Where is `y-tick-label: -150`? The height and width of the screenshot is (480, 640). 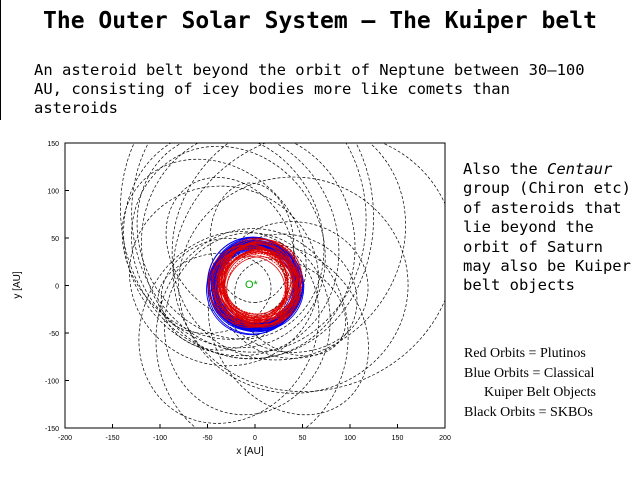 y-tick-label: -150 is located at coordinates (52, 429).